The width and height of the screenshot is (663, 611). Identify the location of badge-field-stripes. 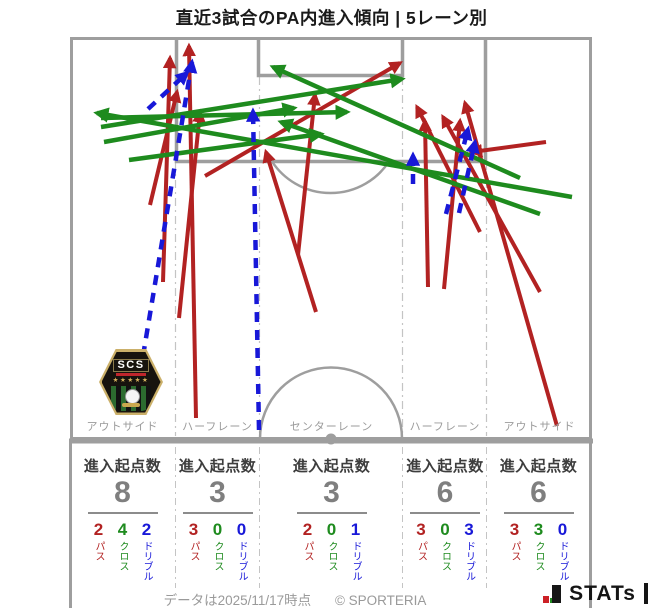
(131, 398).